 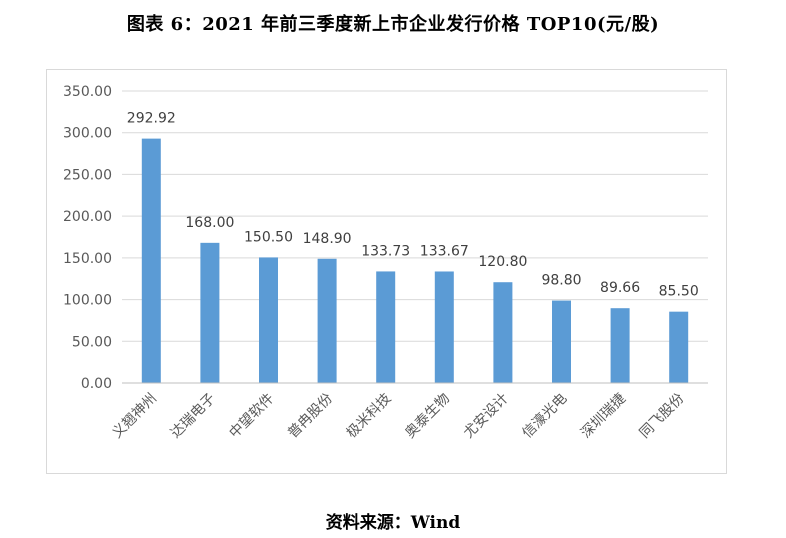 I want to click on x-tick-label: 奥泰生物, so click(x=428, y=416).